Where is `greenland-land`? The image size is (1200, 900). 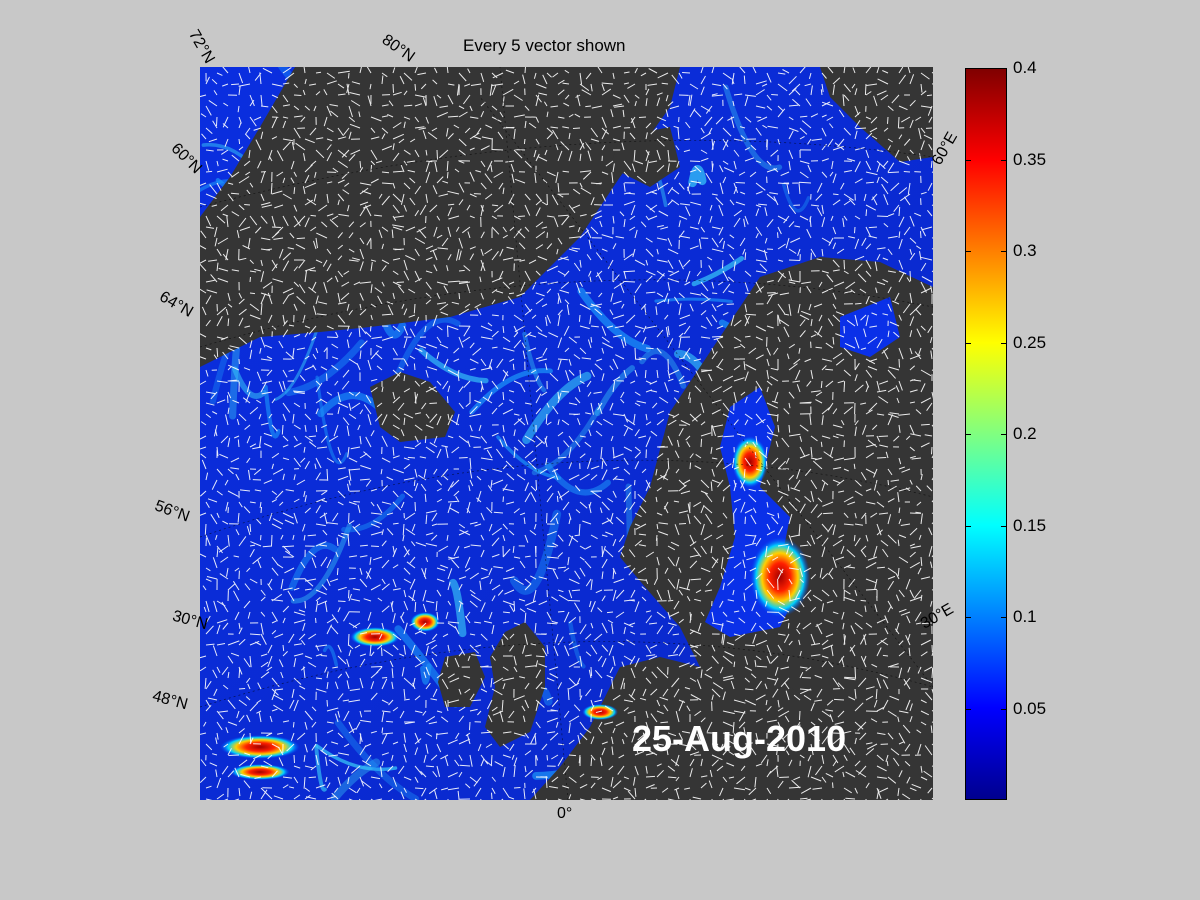 greenland-land is located at coordinates (440, 217).